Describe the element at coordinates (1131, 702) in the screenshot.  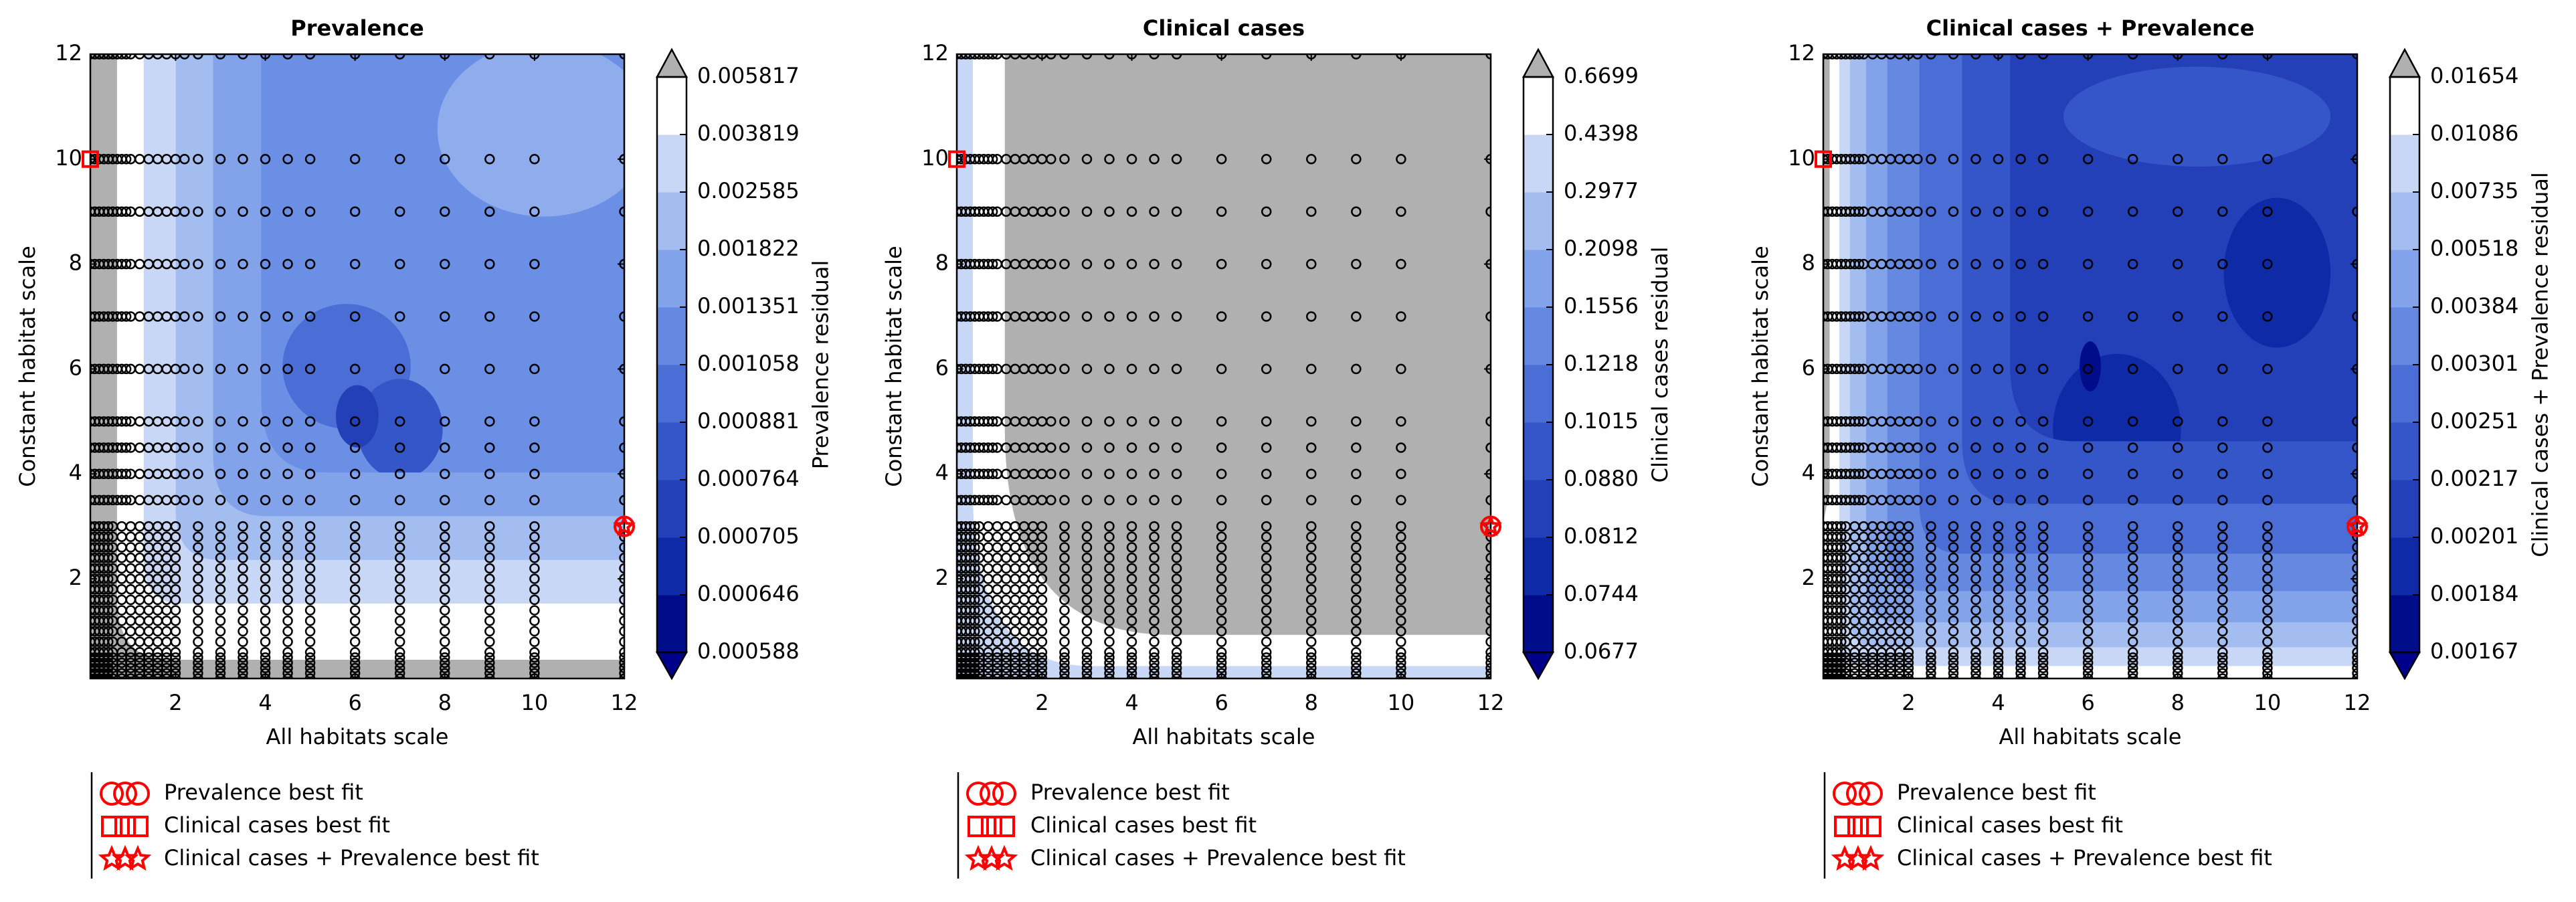
I see `x-tick-label: 4` at that location.